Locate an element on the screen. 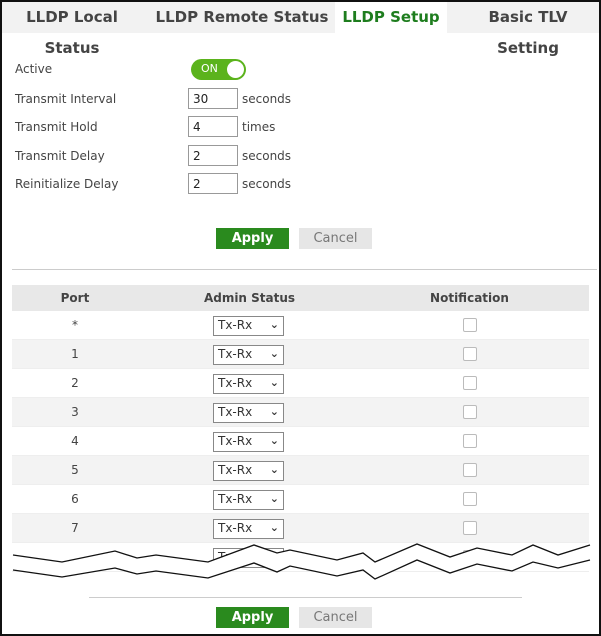 This screenshot has height=636, width=601. port-cell: 2 is located at coordinates (75, 383).